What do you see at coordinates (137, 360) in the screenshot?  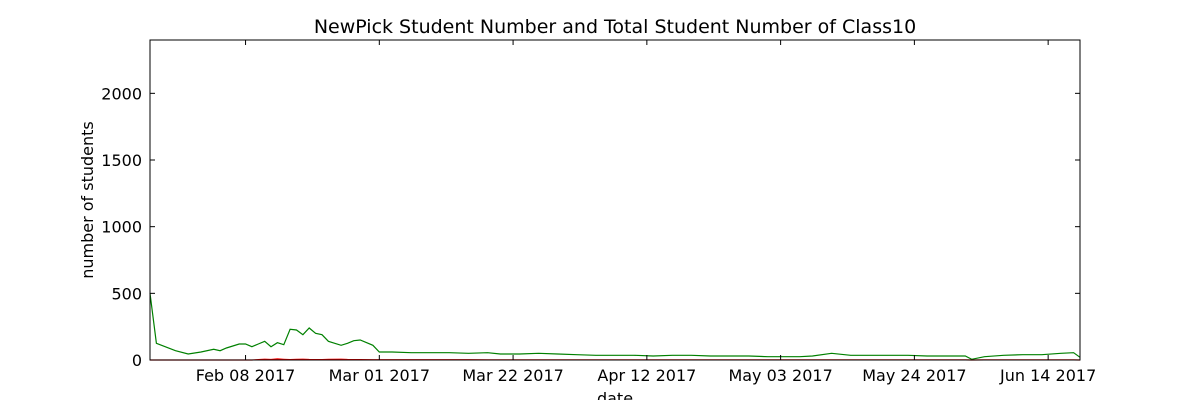 I see `y-tick-label: 0` at bounding box center [137, 360].